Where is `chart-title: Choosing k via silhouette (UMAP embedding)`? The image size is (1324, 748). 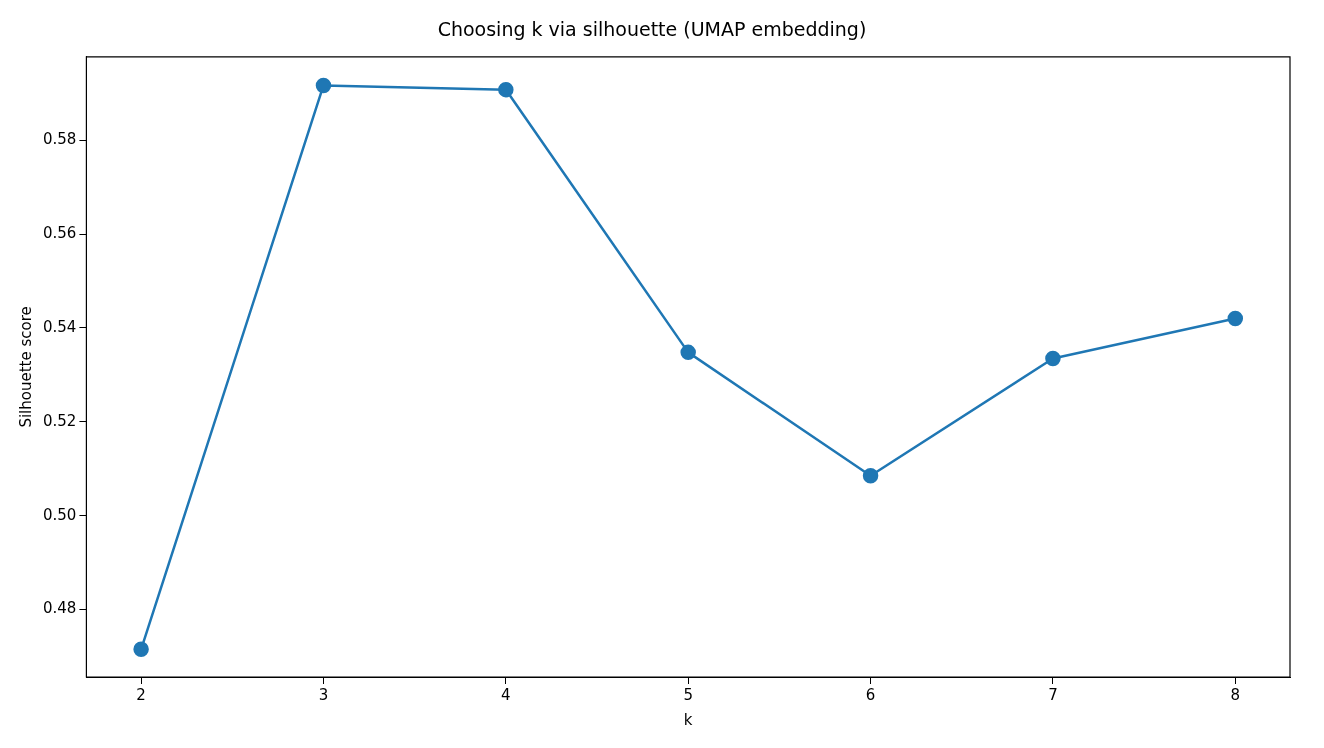 chart-title: Choosing k via silhouette (UMAP embedding) is located at coordinates (652, 29).